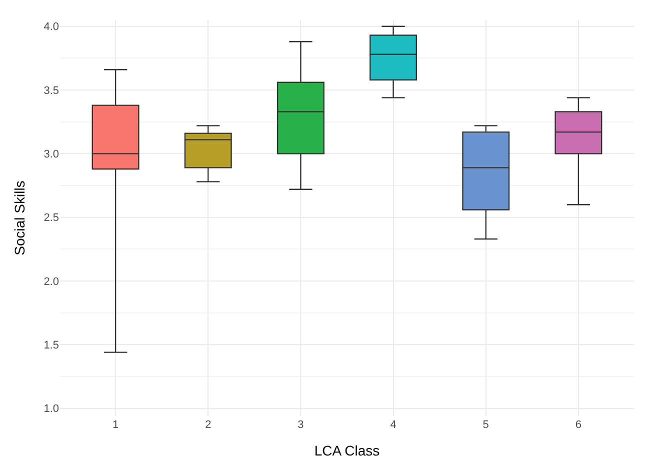 The height and width of the screenshot is (468, 649). Describe the element at coordinates (208, 425) in the screenshot. I see `x-tick-label: 2` at that location.